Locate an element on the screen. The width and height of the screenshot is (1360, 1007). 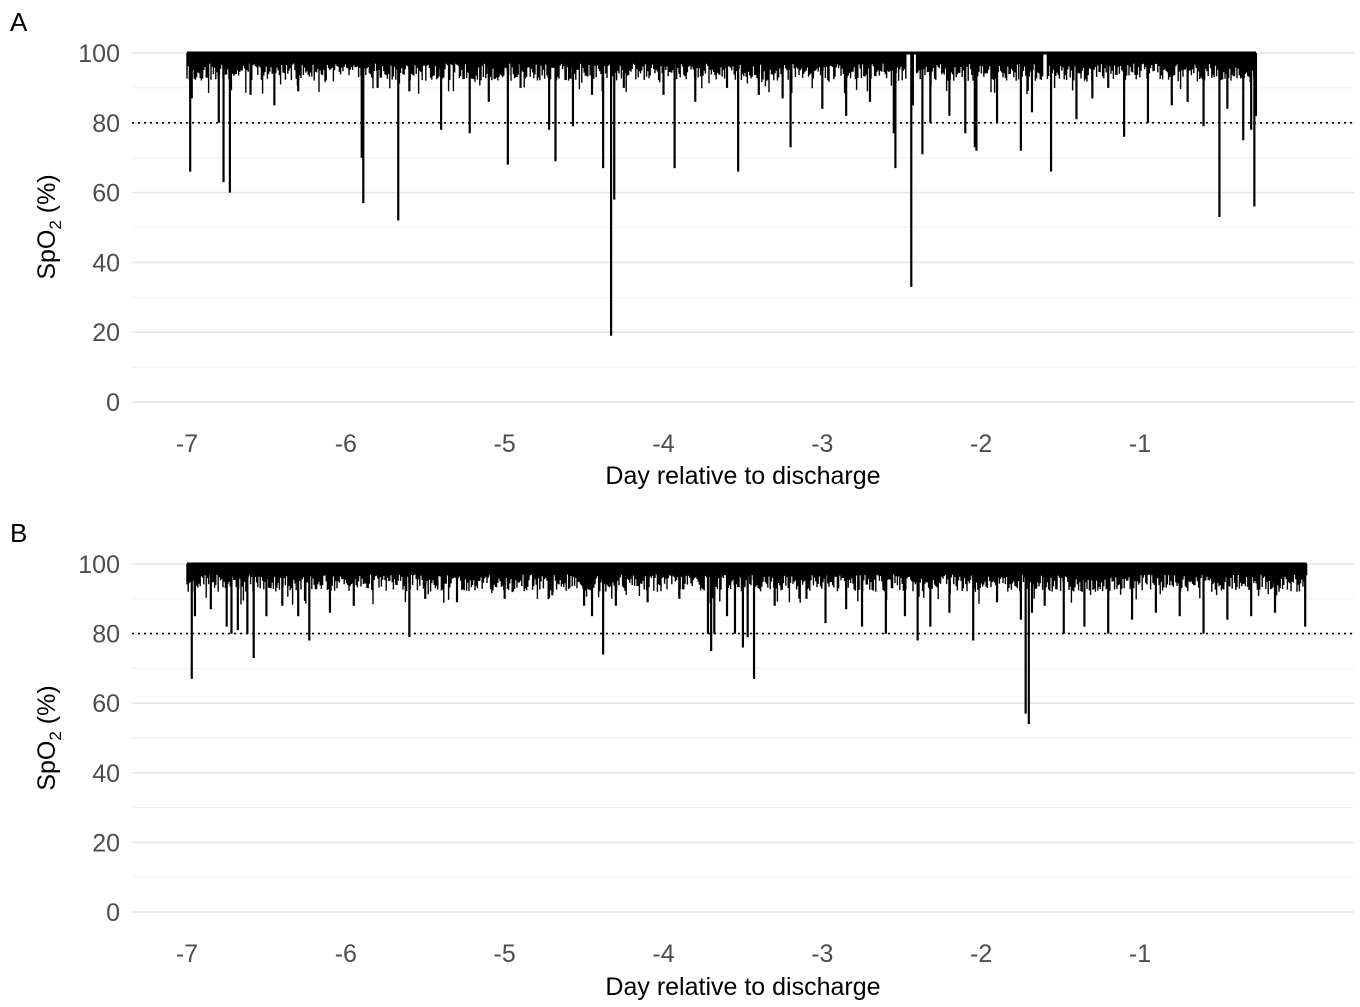
panel-label: B is located at coordinates (18, 533).